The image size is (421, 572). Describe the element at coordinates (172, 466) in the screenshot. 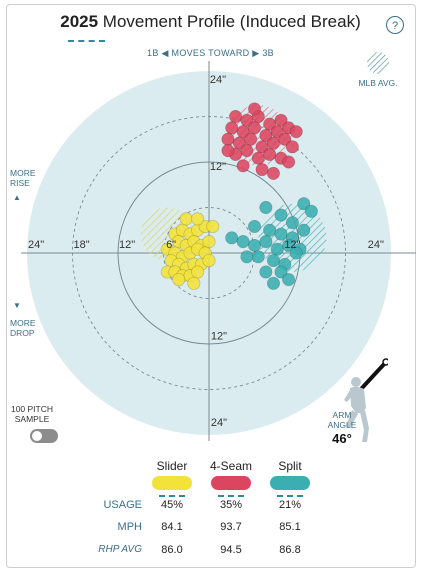

I see `pitch-name-slider: Slider` at that location.